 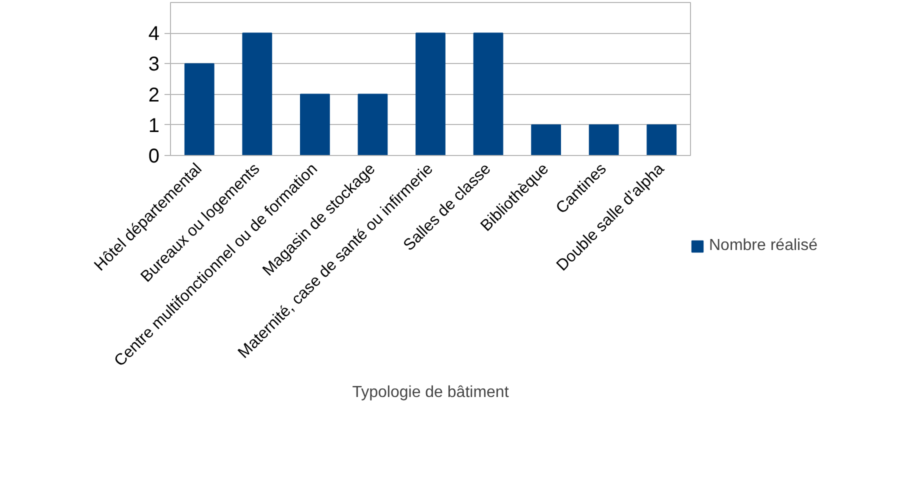 I want to click on legend-label: Nombre réalisé, so click(x=763, y=246).